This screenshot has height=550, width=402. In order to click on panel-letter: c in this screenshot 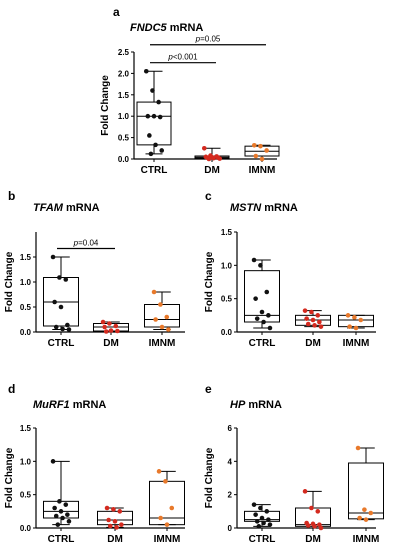, I will do `click(208, 196)`.